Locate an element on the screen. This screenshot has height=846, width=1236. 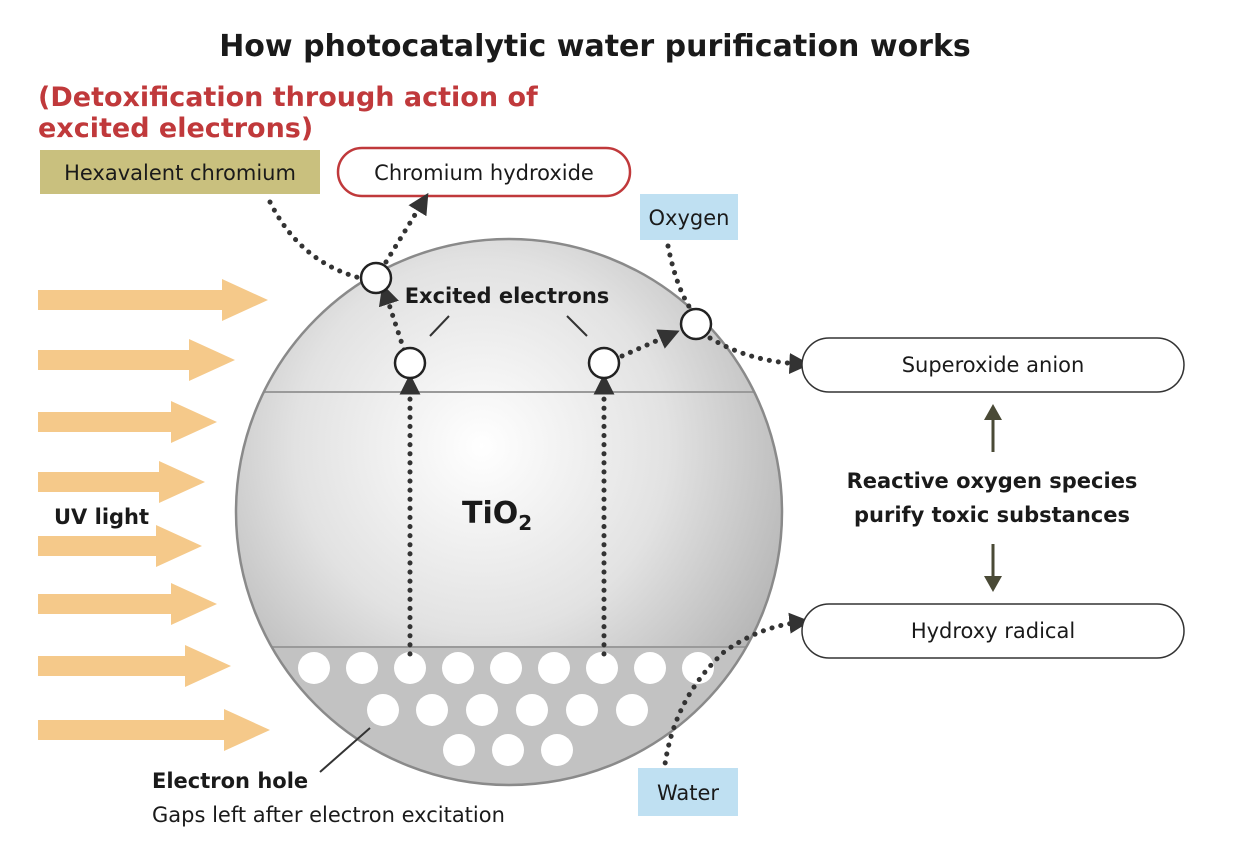
tio2-subscript: 2 is located at coordinates (525, 523).